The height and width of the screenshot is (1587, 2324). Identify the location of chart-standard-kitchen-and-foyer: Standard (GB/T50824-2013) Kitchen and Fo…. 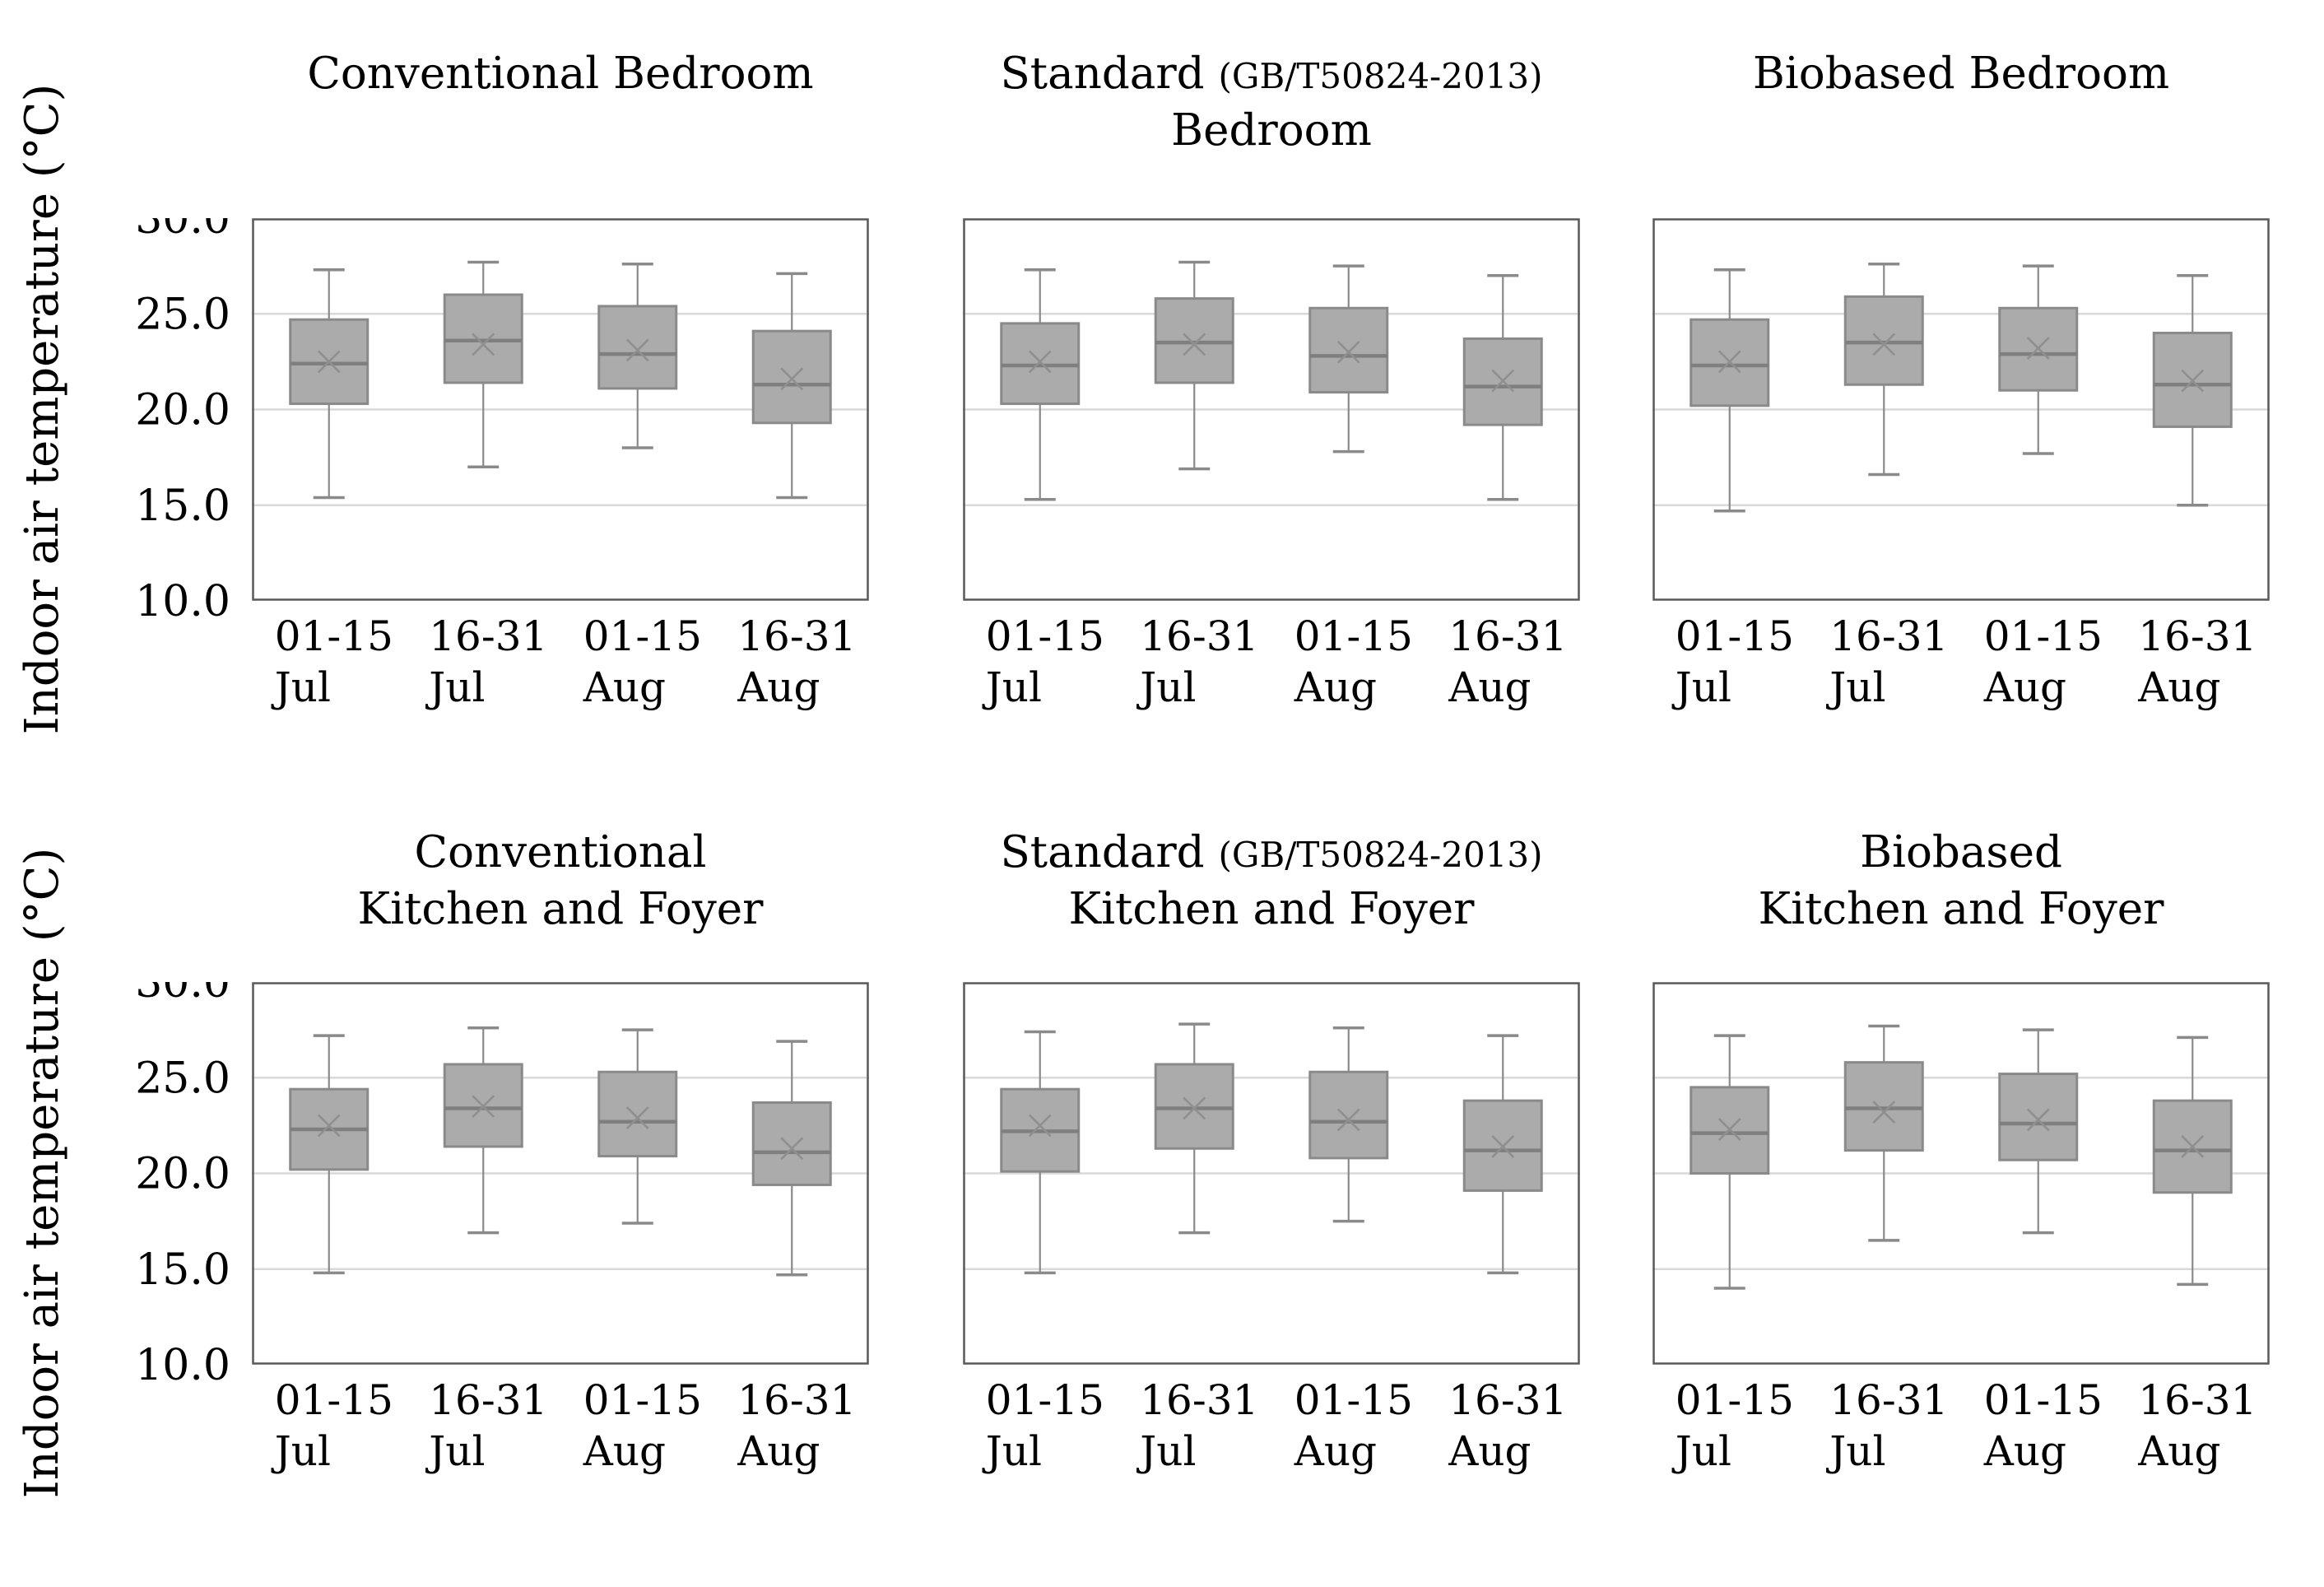
(1271, 1157).